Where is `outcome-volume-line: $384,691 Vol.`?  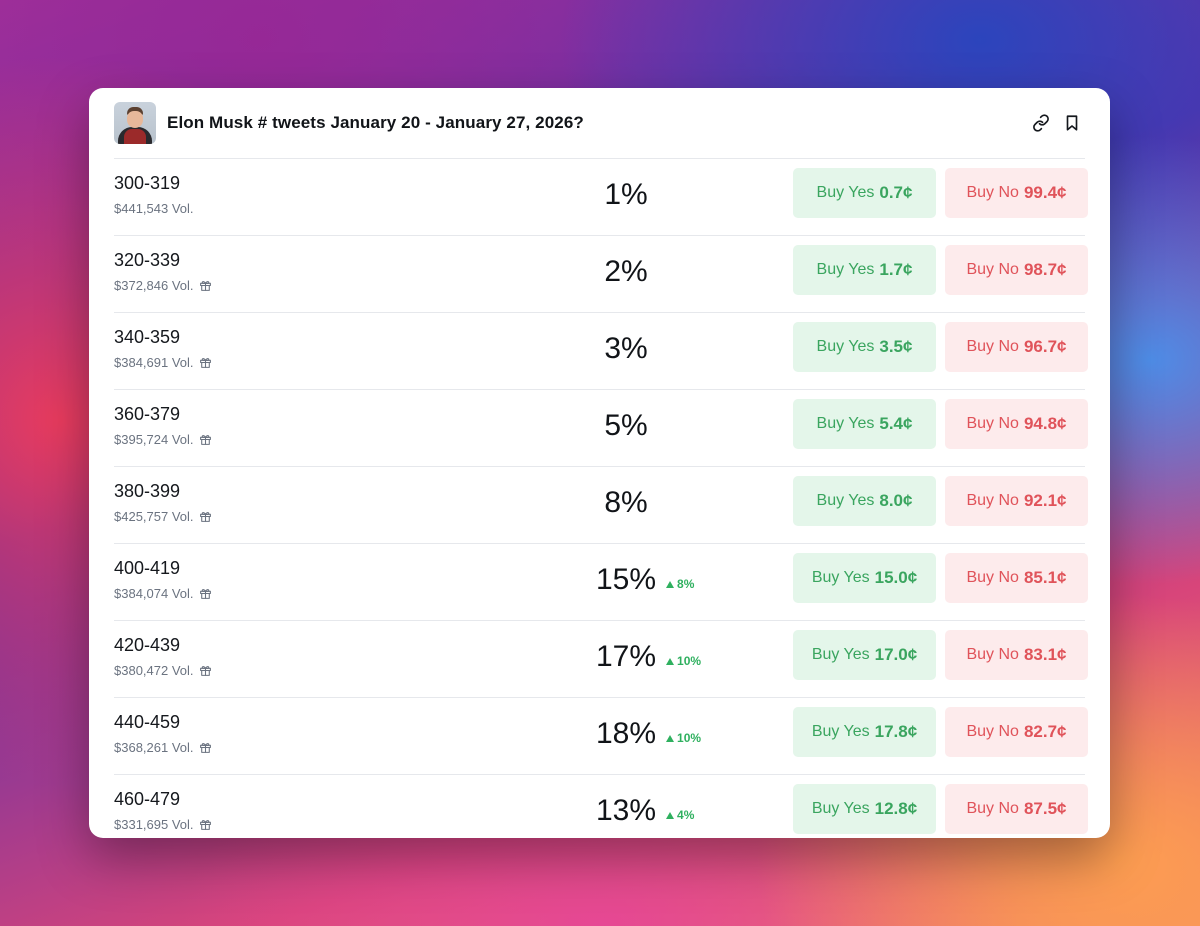
outcome-volume-line: $384,691 Vol. is located at coordinates (163, 362).